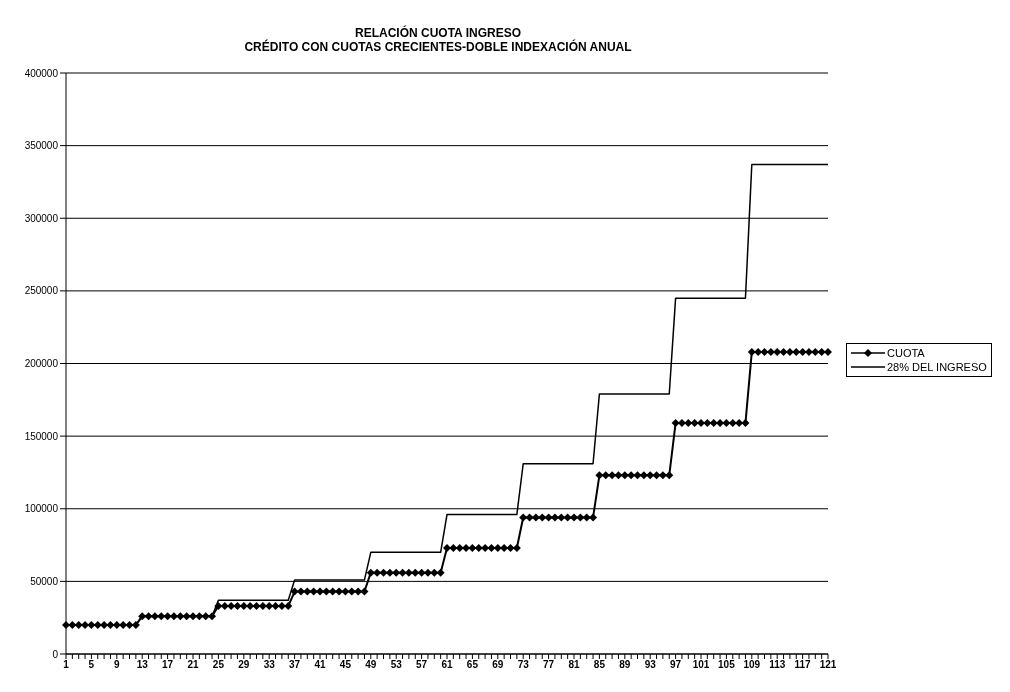 The image size is (1010, 692). What do you see at coordinates (320, 665) in the screenshot?
I see `x-tick-label: 41` at bounding box center [320, 665].